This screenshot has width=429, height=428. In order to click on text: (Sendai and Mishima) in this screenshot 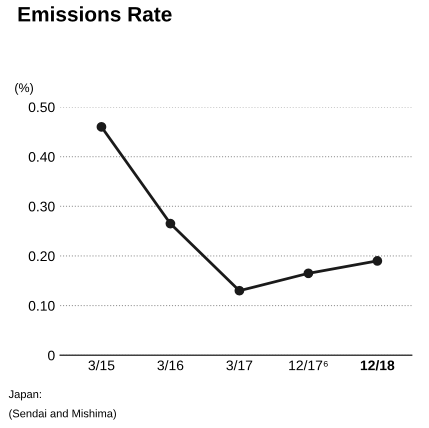, I will do `click(62, 414)`.